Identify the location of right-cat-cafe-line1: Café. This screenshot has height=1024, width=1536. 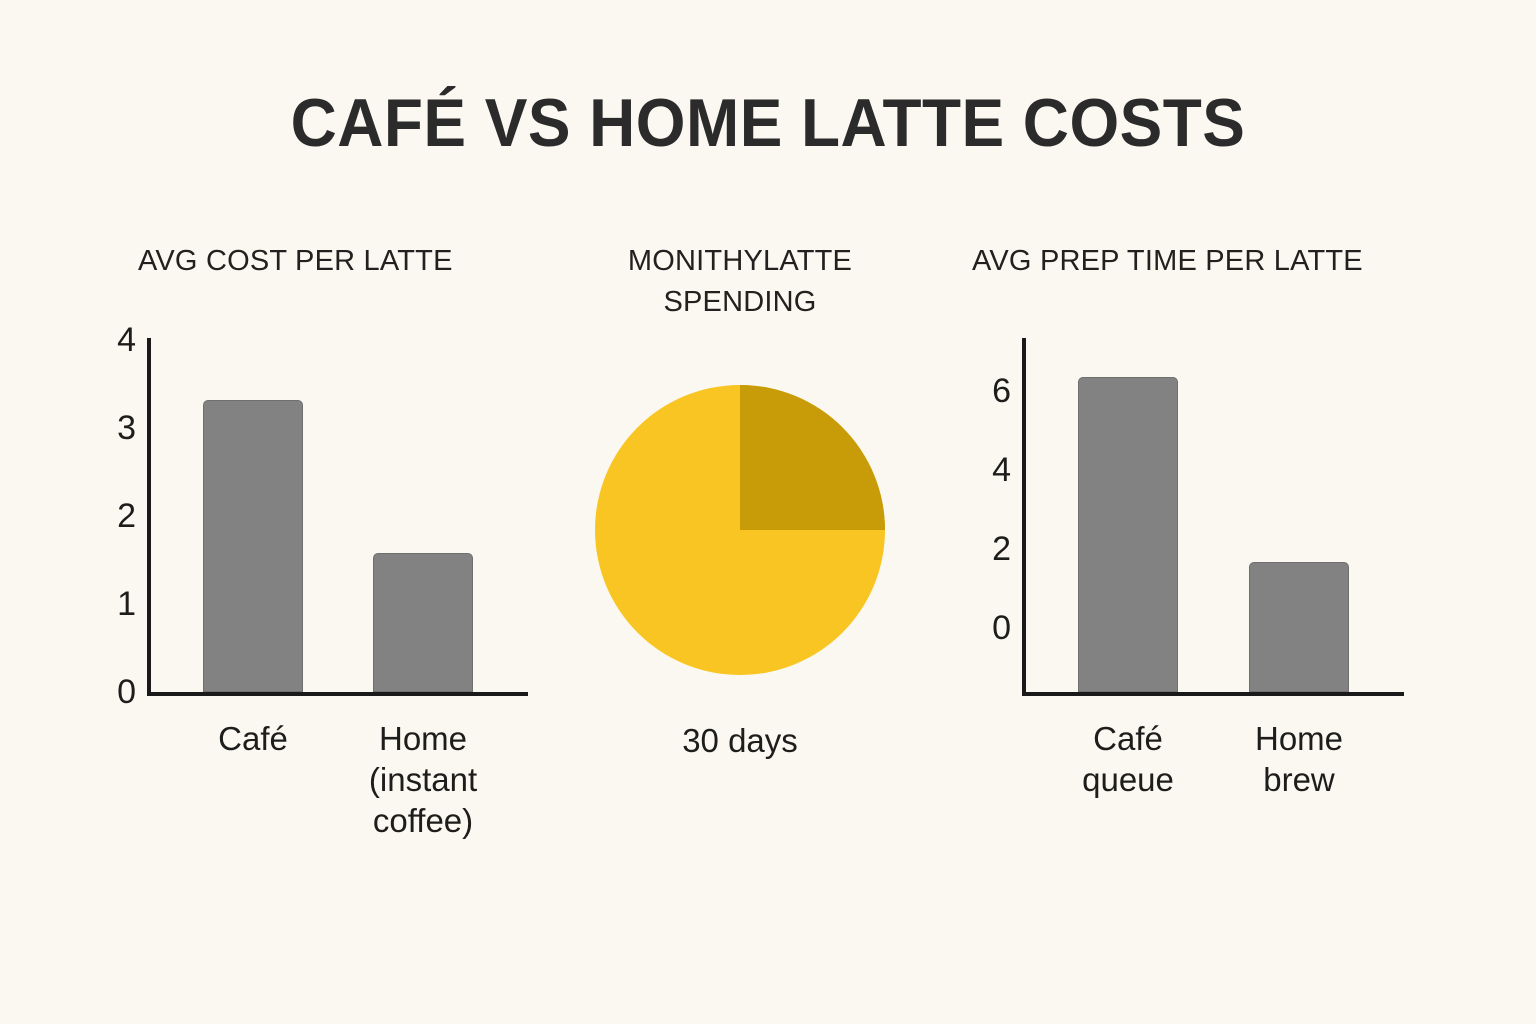
(1128, 738).